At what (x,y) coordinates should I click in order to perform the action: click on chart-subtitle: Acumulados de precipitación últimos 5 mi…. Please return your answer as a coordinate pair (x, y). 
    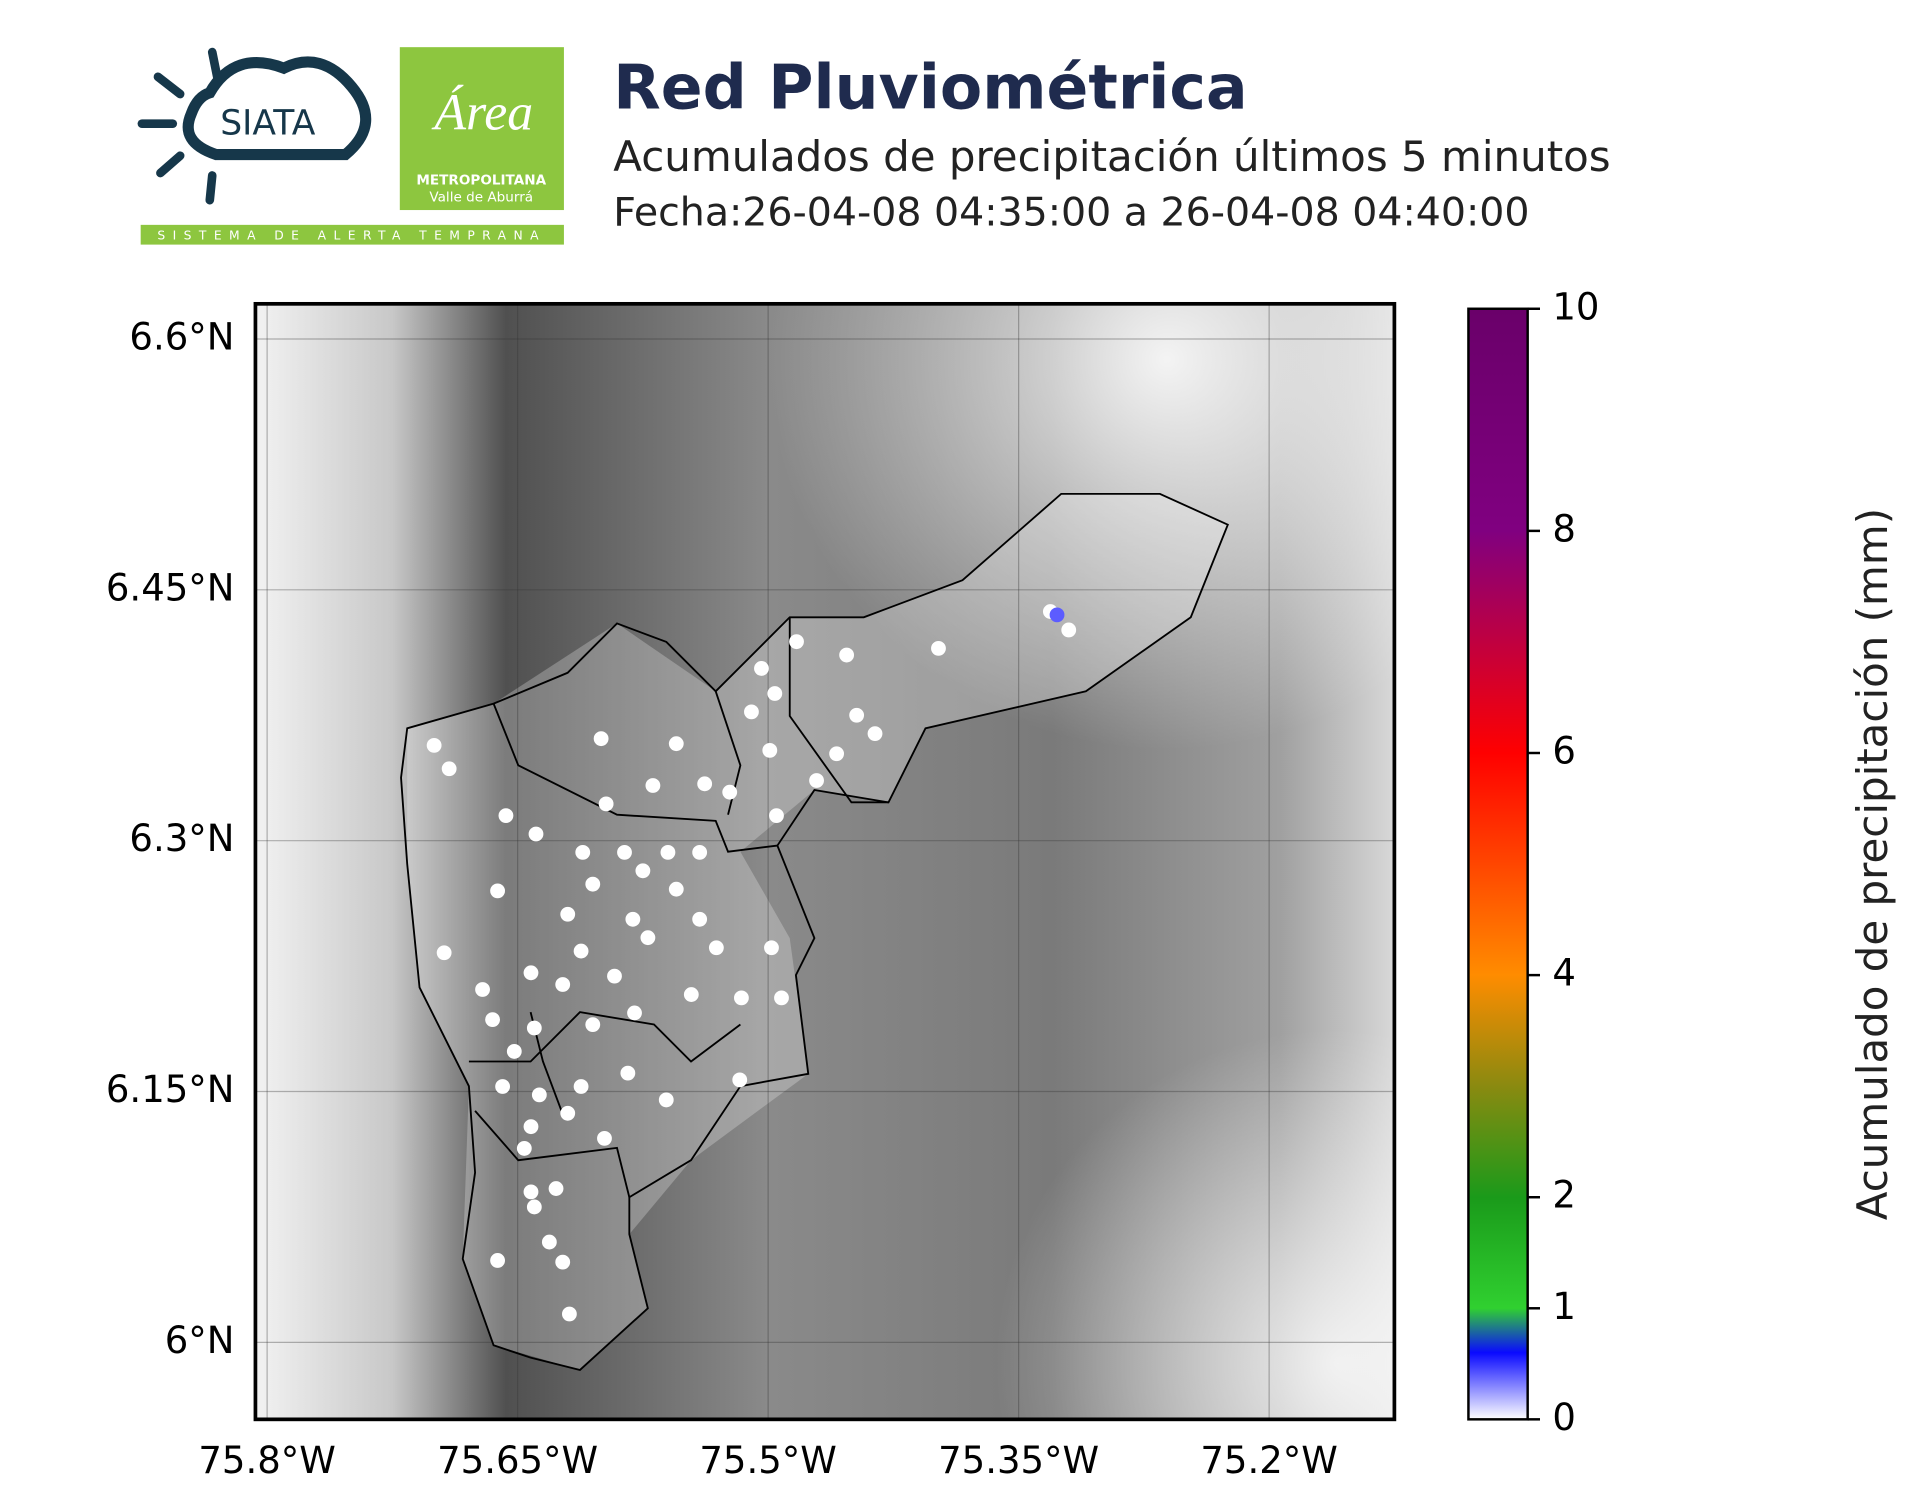
    Looking at the image, I should click on (1111, 156).